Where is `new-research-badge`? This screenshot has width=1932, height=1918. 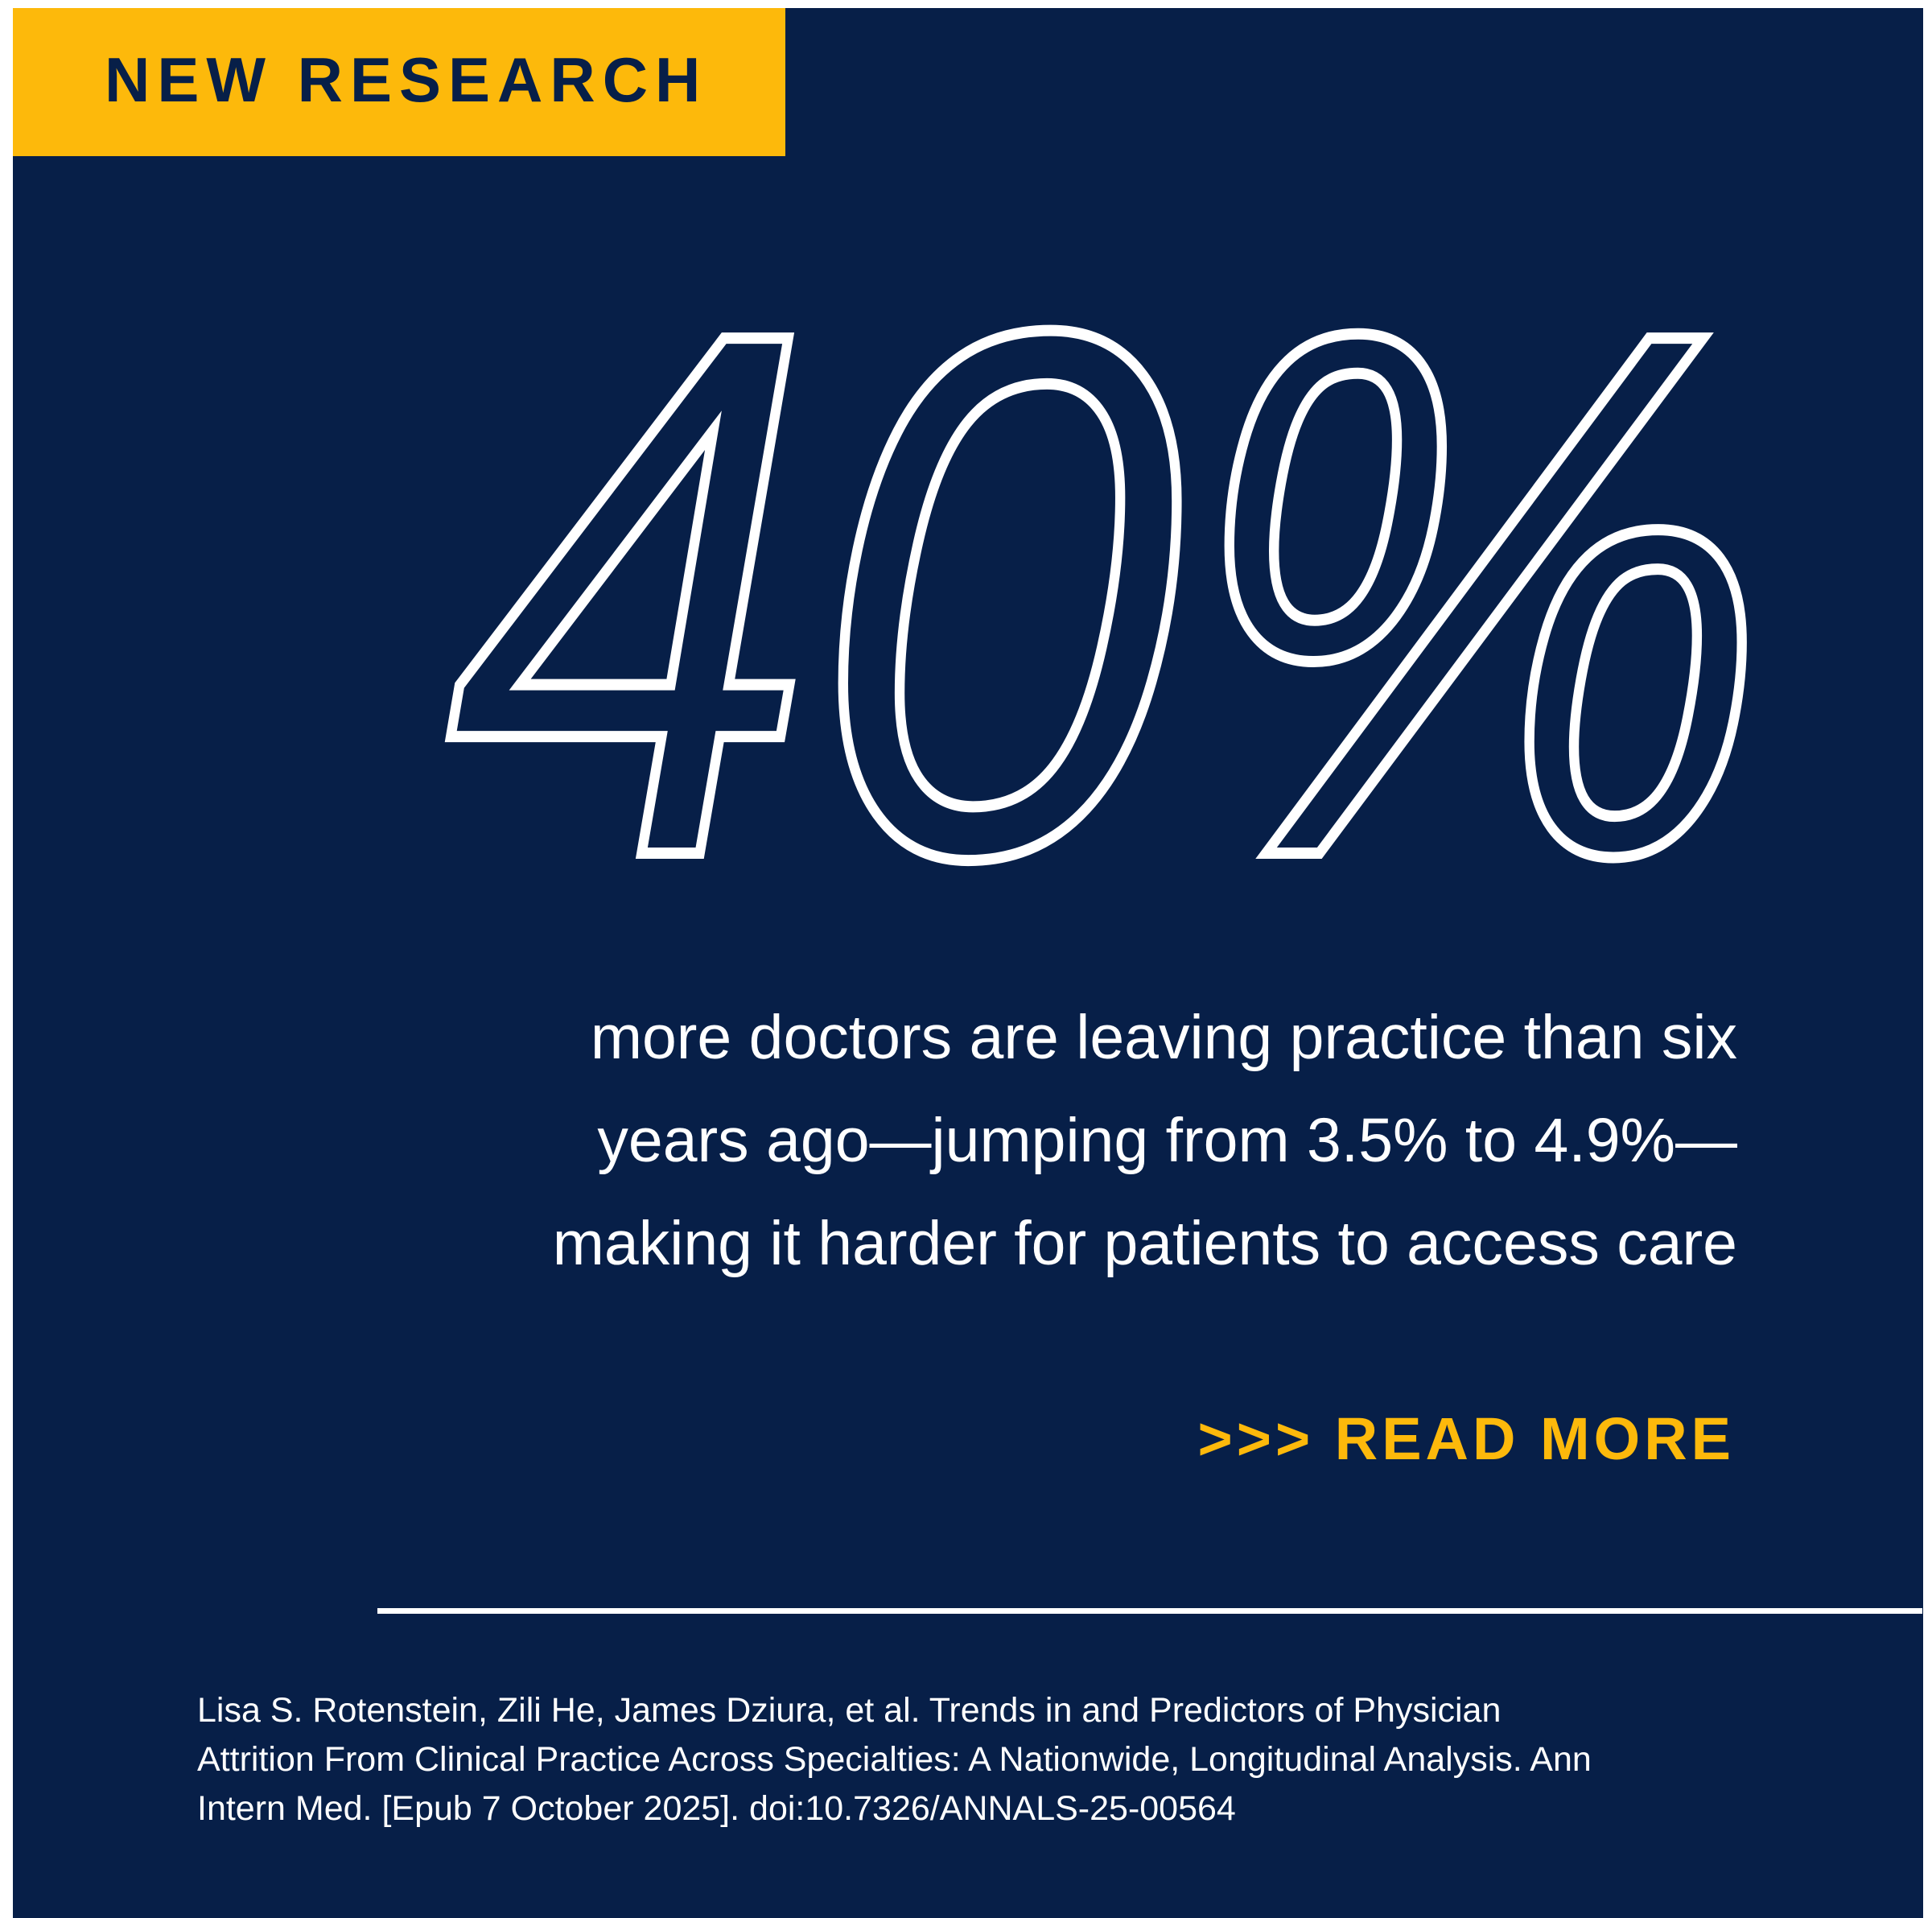 new-research-badge is located at coordinates (399, 82).